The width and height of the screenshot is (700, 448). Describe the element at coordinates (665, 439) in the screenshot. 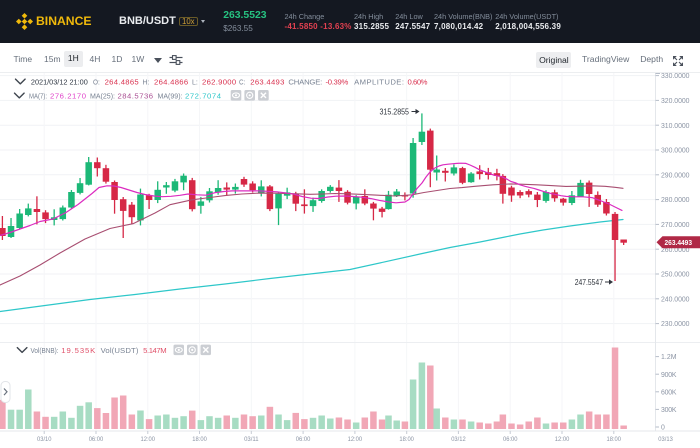

I see `svg-text: 03/13` at that location.